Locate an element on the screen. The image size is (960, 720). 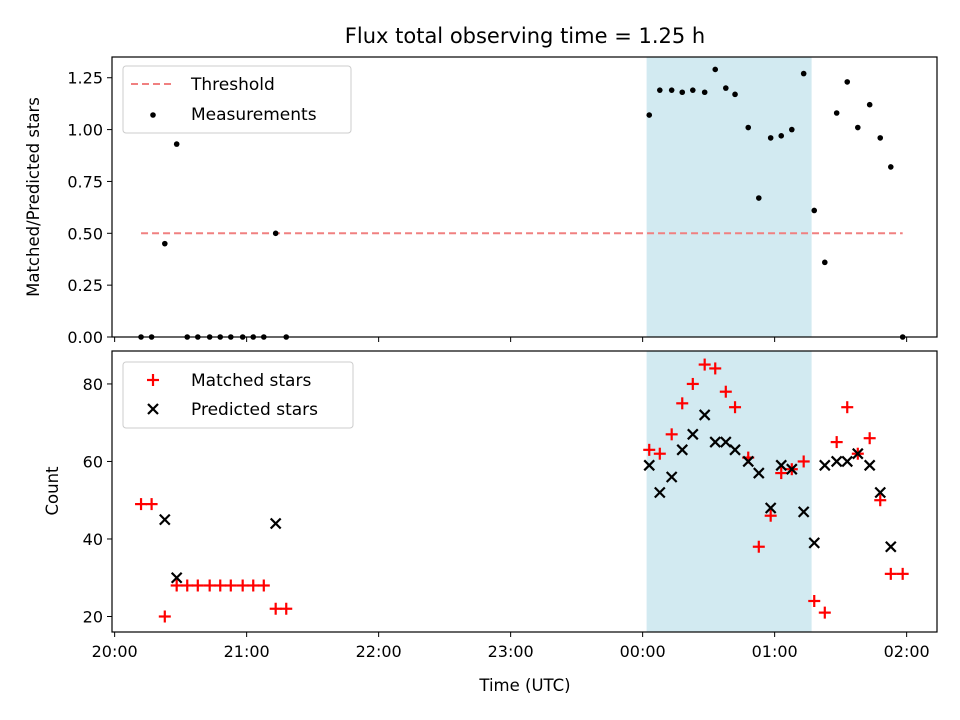
y-tick-label: 80 is located at coordinates (93, 384).